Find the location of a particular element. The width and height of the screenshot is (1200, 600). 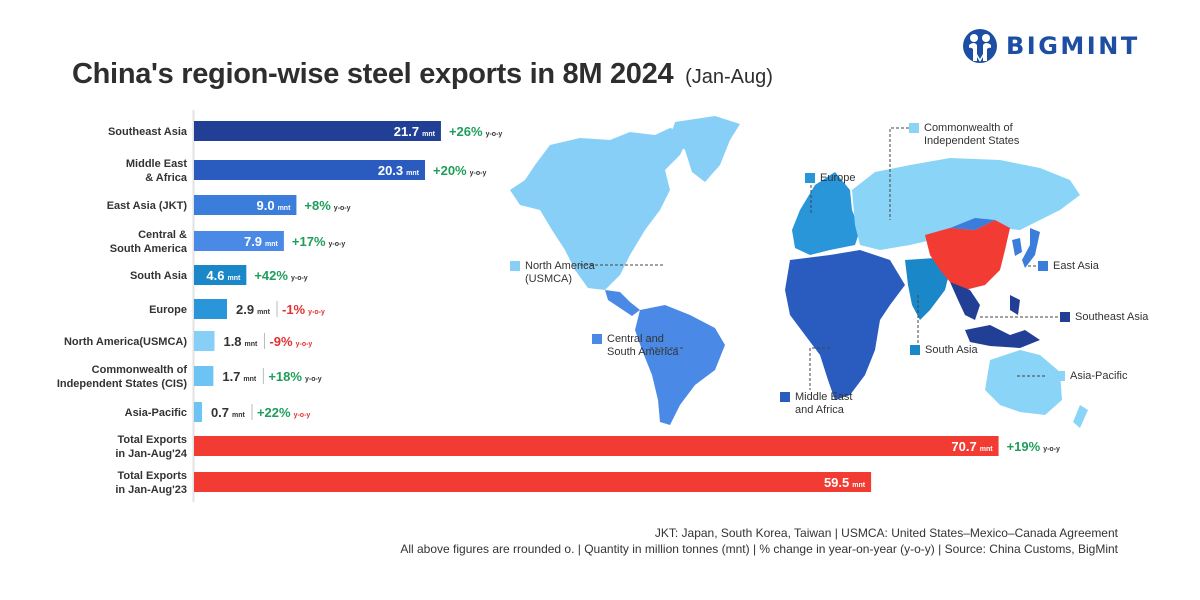

map-label-middle-east-africa: Middle East and Africa is located at coordinates (816, 404).